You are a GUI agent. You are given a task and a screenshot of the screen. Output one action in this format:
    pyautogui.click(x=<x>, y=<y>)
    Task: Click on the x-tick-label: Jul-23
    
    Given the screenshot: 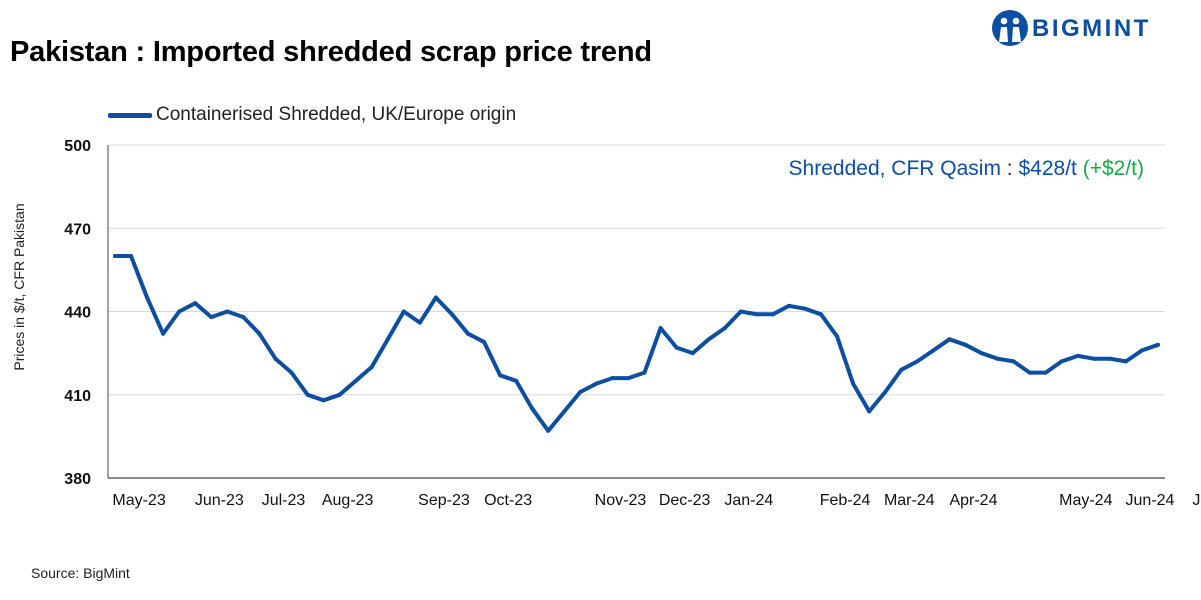 What is the action you would take?
    pyautogui.click(x=284, y=500)
    